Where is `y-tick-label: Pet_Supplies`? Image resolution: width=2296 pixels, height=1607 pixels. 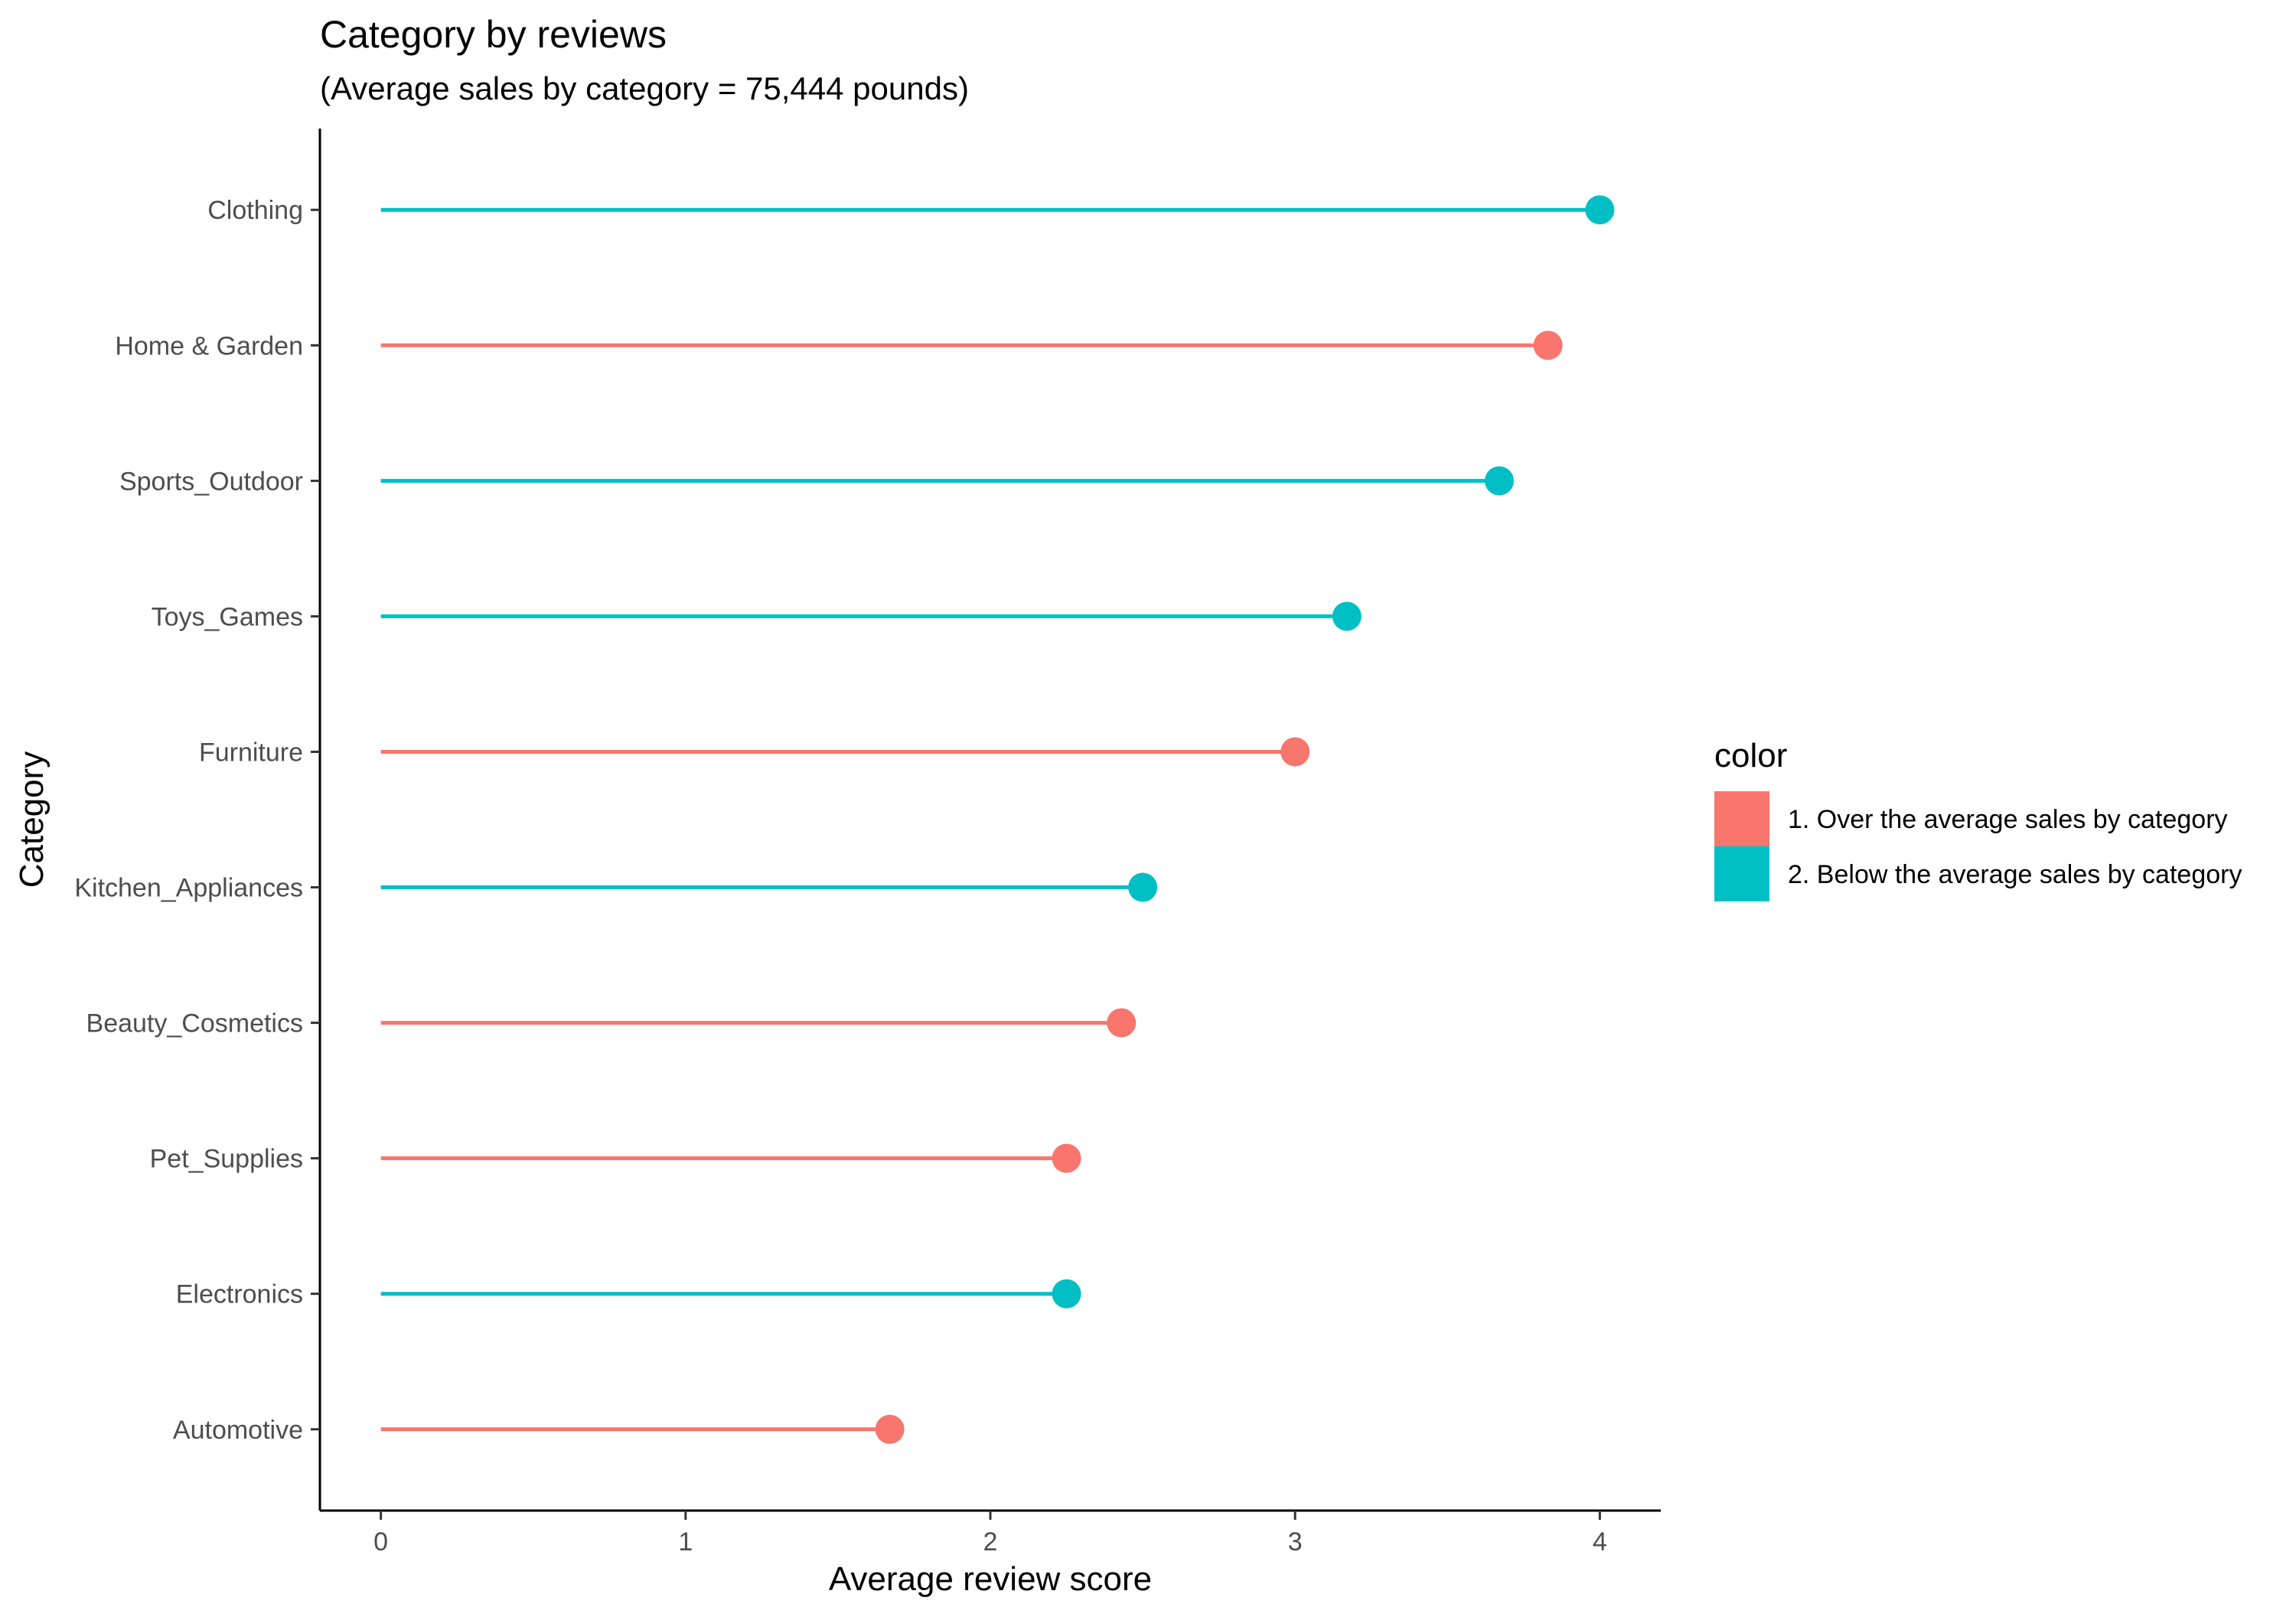
y-tick-label: Pet_Supplies is located at coordinates (226, 1159).